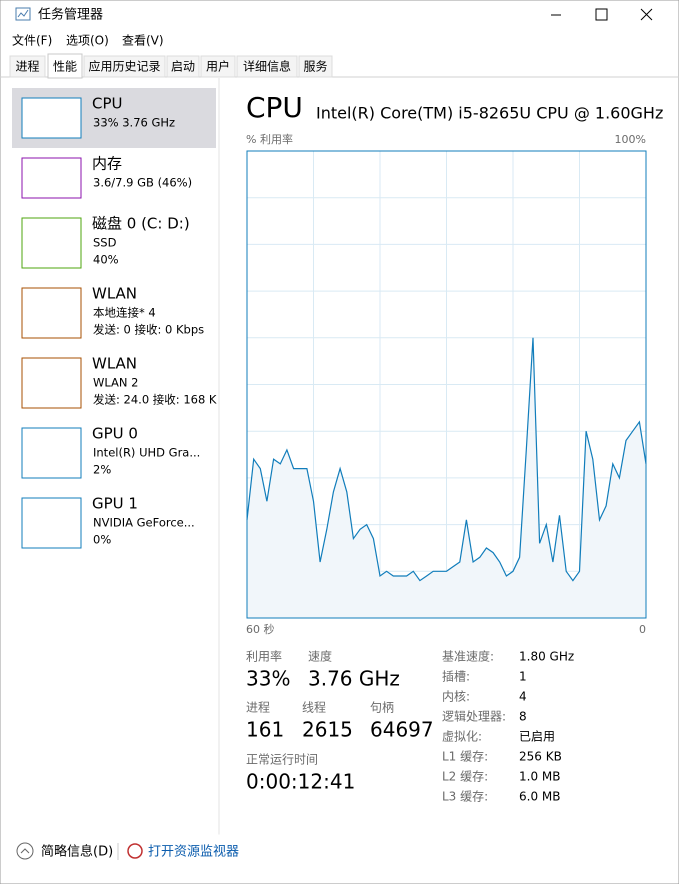 Image resolution: width=679 pixels, height=888 pixels. I want to click on graph-x-end: 0, so click(642, 629).